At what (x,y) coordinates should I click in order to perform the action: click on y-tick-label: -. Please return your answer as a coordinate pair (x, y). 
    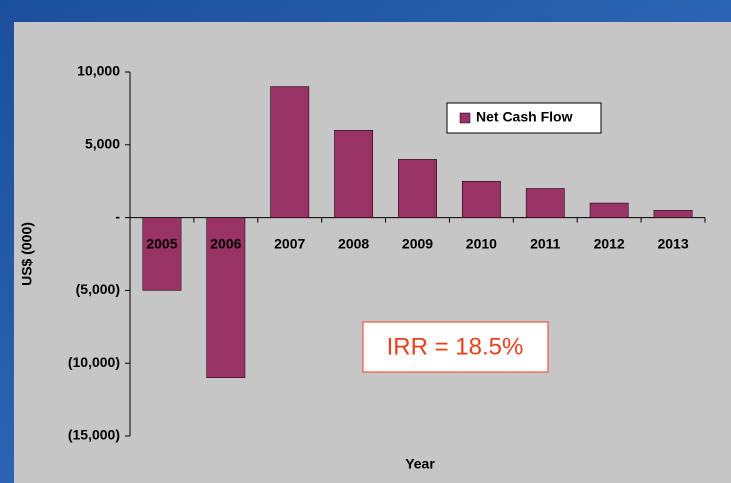
    Looking at the image, I should click on (117, 216).